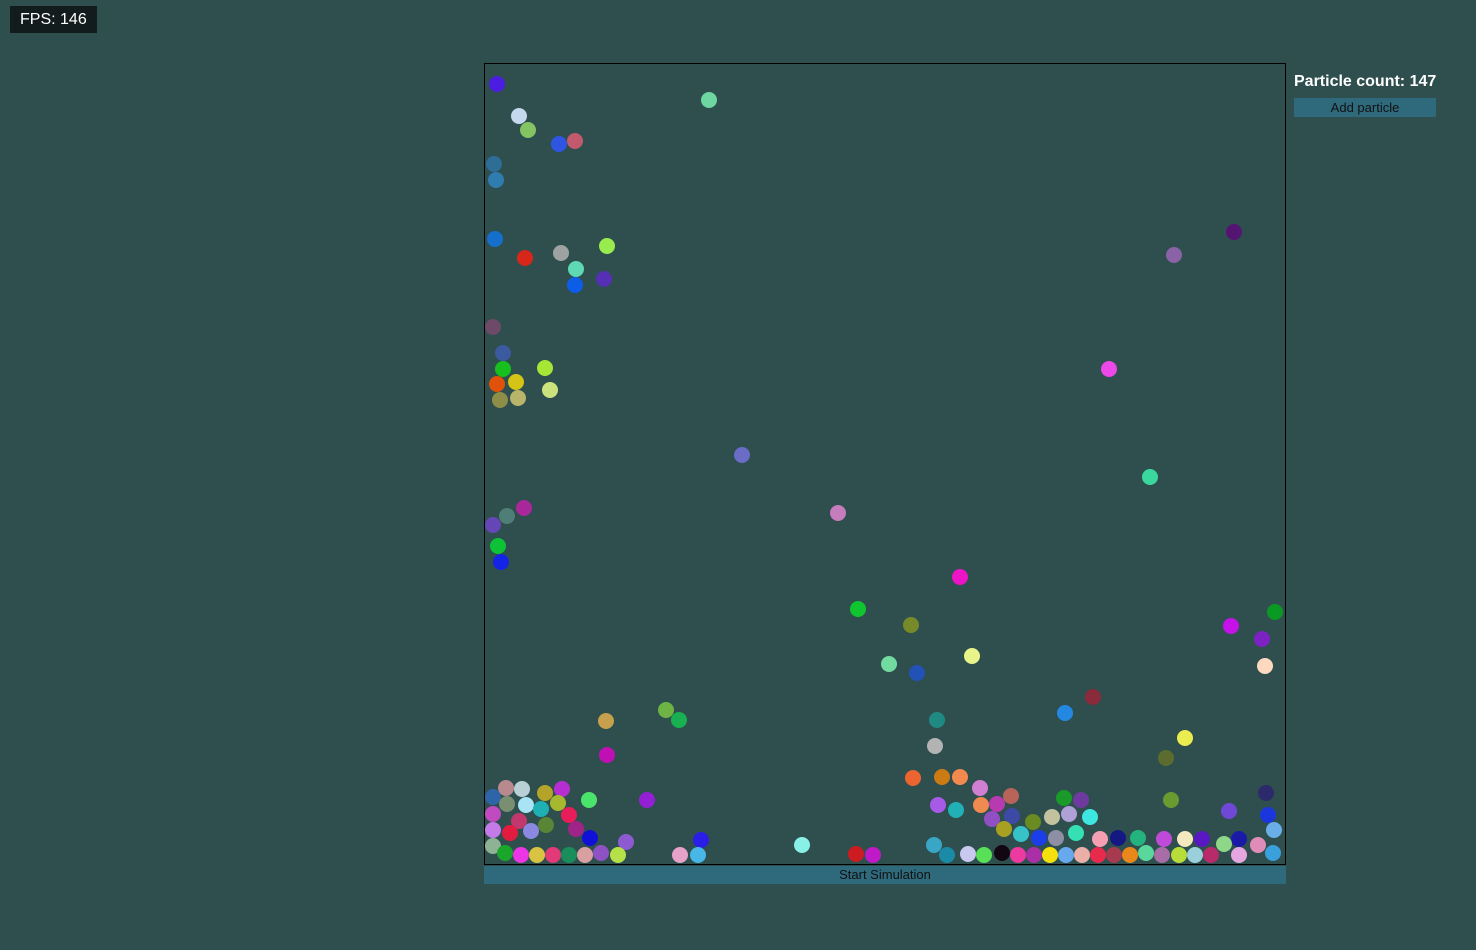 The width and height of the screenshot is (1476, 950). I want to click on fps-counter: FPS: 146, so click(53, 19).